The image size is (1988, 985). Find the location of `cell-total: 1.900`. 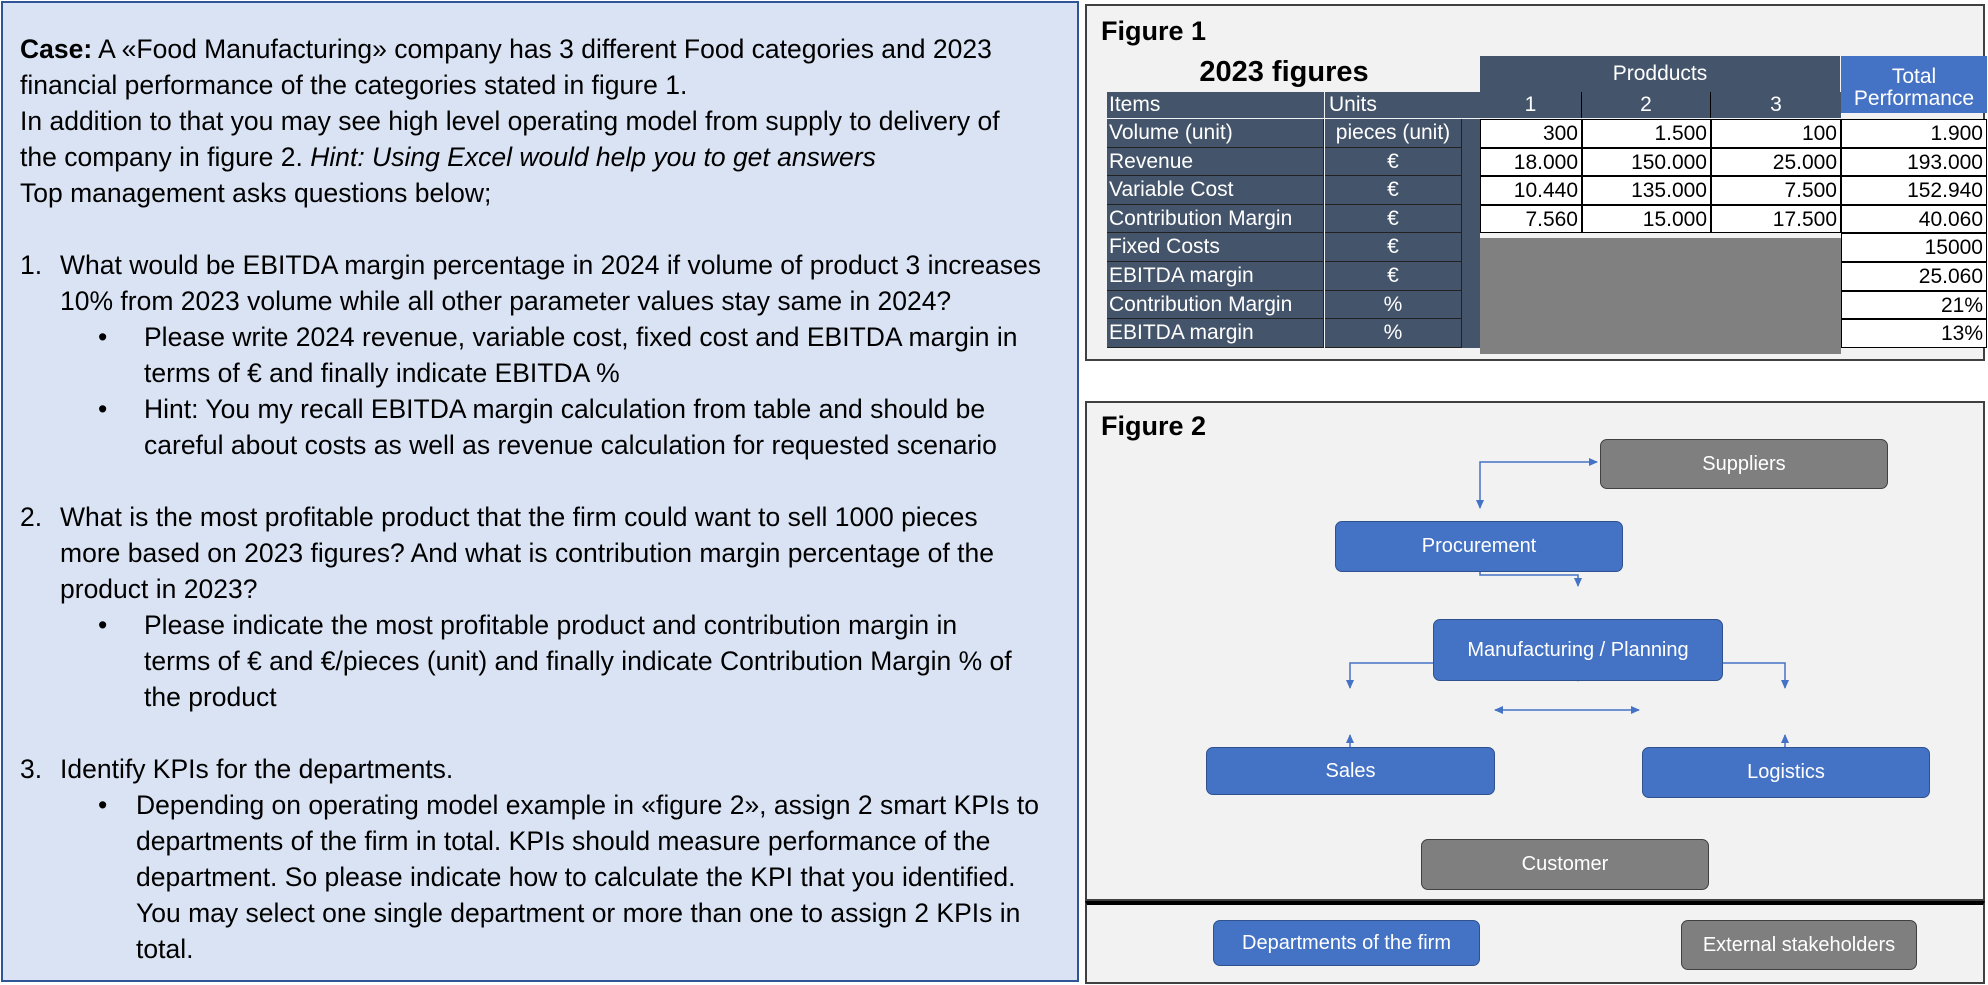

cell-total: 1.900 is located at coordinates (1914, 133).